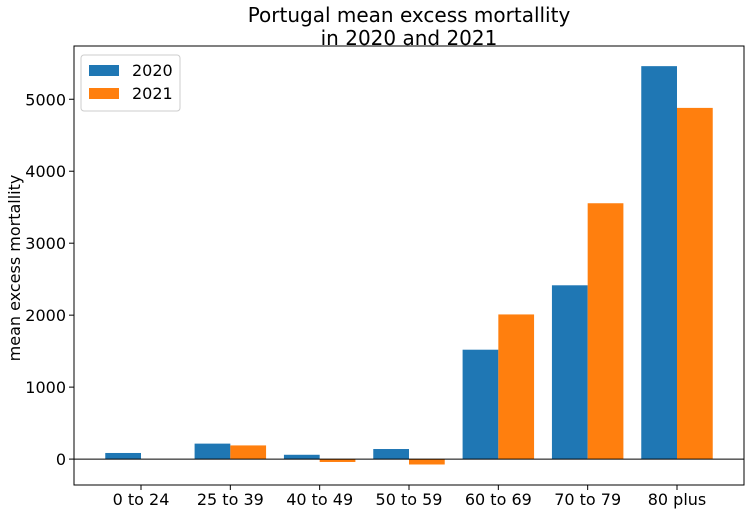 The height and width of the screenshot is (514, 750). Describe the element at coordinates (45, 171) in the screenshot. I see `y-tick-label-4000: 4000` at that location.